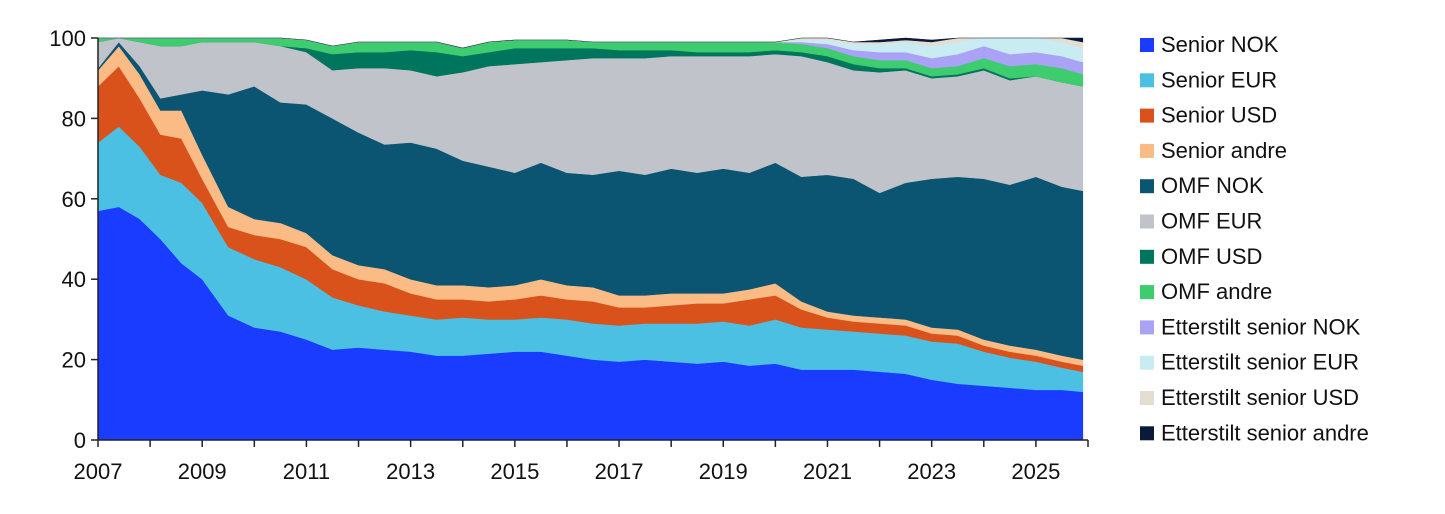 Image resolution: width=1445 pixels, height=514 pixels. What do you see at coordinates (514, 471) in the screenshot?
I see `x-tick-label: 2015` at bounding box center [514, 471].